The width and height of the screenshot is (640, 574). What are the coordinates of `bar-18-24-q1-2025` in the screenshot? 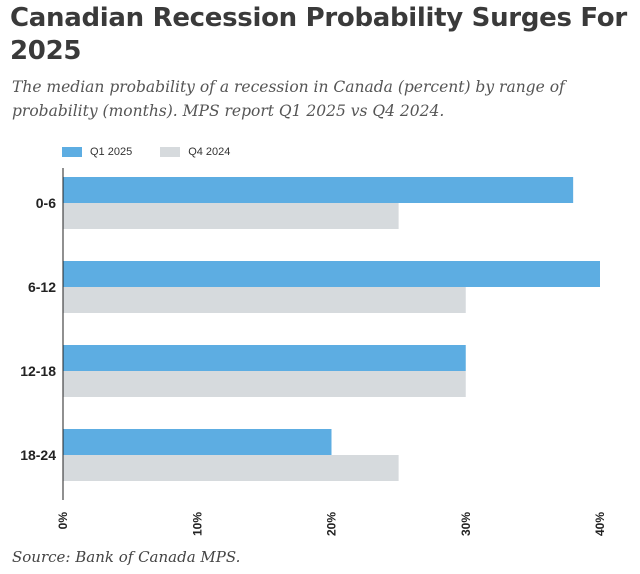 It's located at (197, 442).